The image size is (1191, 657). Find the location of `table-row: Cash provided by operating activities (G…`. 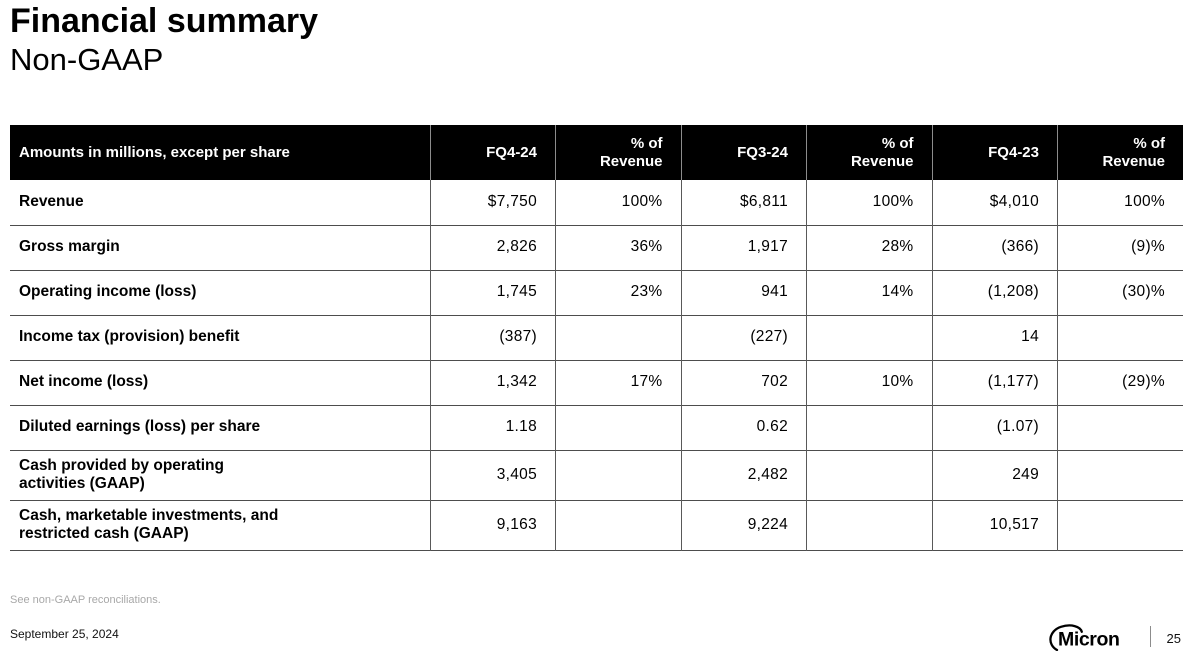

table-row: Cash provided by operating activities (G… is located at coordinates (596, 475).